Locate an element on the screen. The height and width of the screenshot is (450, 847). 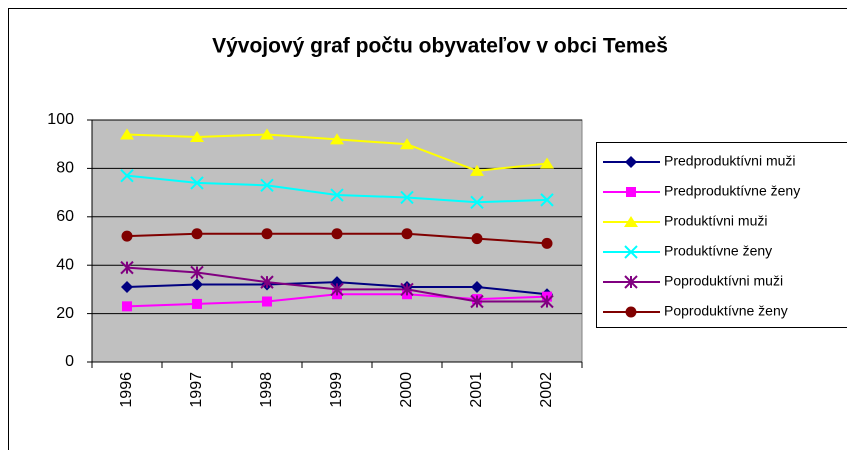
x-tick-label: 1999 is located at coordinates (336, 390).